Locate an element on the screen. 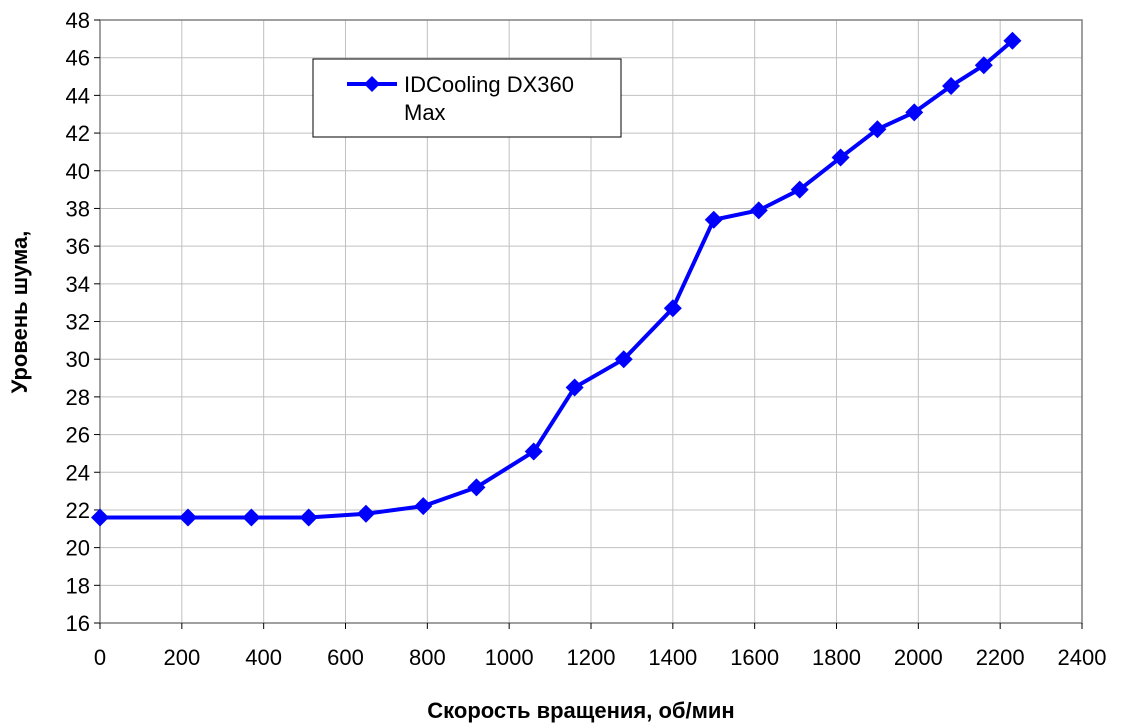  y-tick-label: 26 is located at coordinates (78, 435).